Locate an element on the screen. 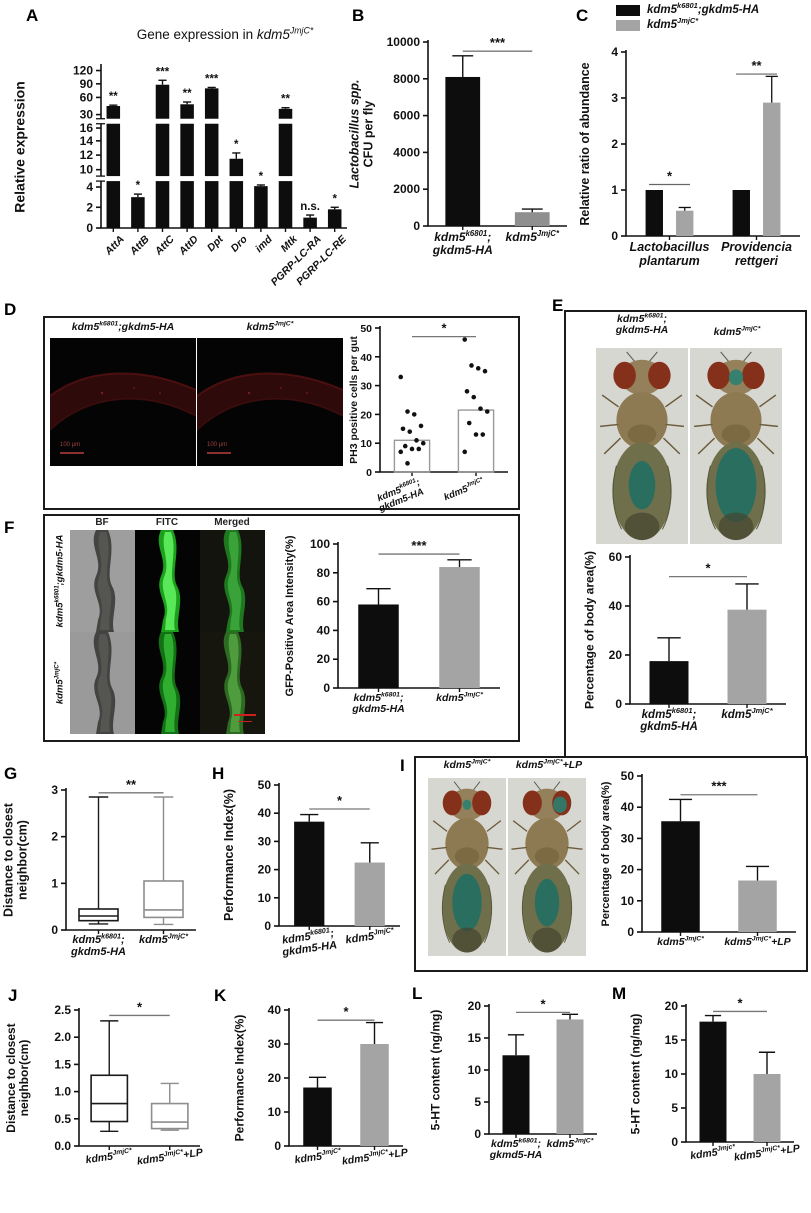  svg-text: 12 is located at coordinates (87, 155).